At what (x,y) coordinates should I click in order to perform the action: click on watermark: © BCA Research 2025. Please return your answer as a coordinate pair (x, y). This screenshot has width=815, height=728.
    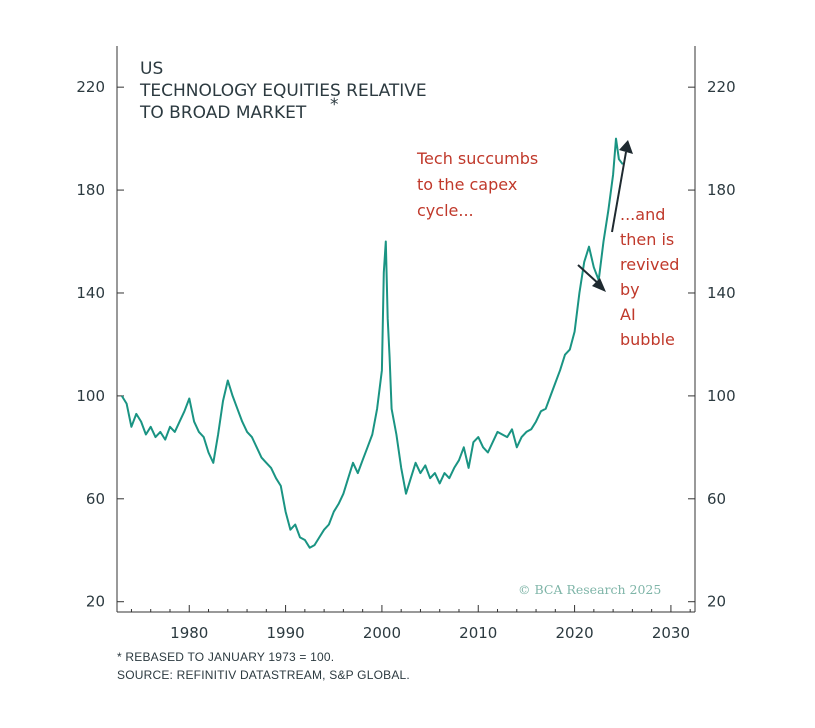
    Looking at the image, I should click on (589, 589).